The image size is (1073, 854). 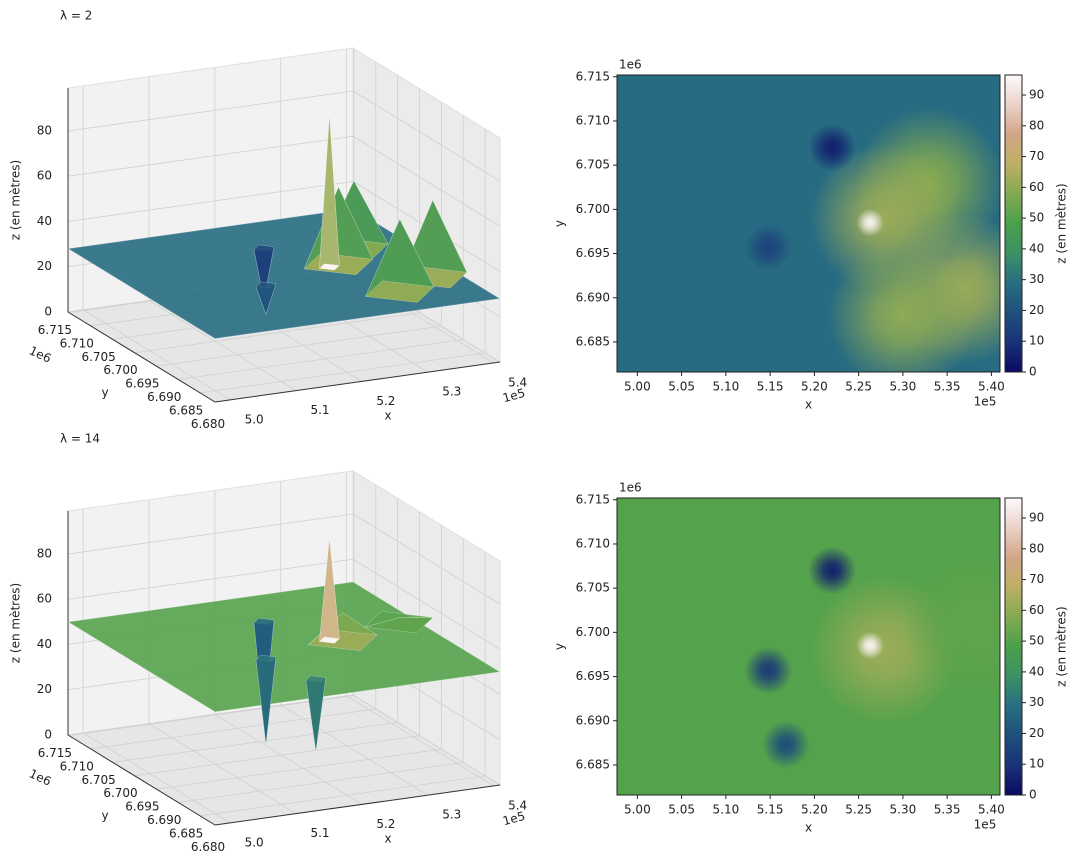 What do you see at coordinates (1036, 279) in the screenshot?
I see `colorbar-tick-label: 30` at bounding box center [1036, 279].